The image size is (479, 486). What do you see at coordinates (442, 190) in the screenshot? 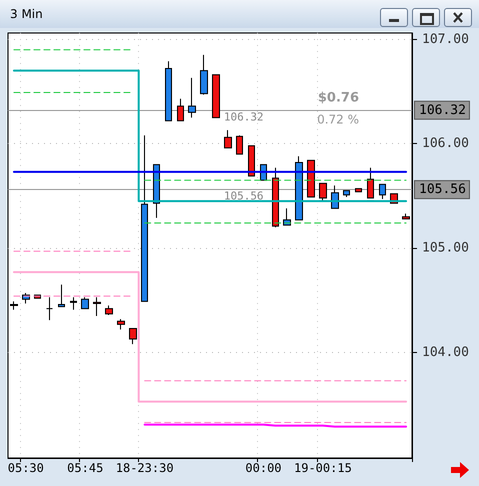
I see `ref-line-label: 105.56` at bounding box center [442, 190].